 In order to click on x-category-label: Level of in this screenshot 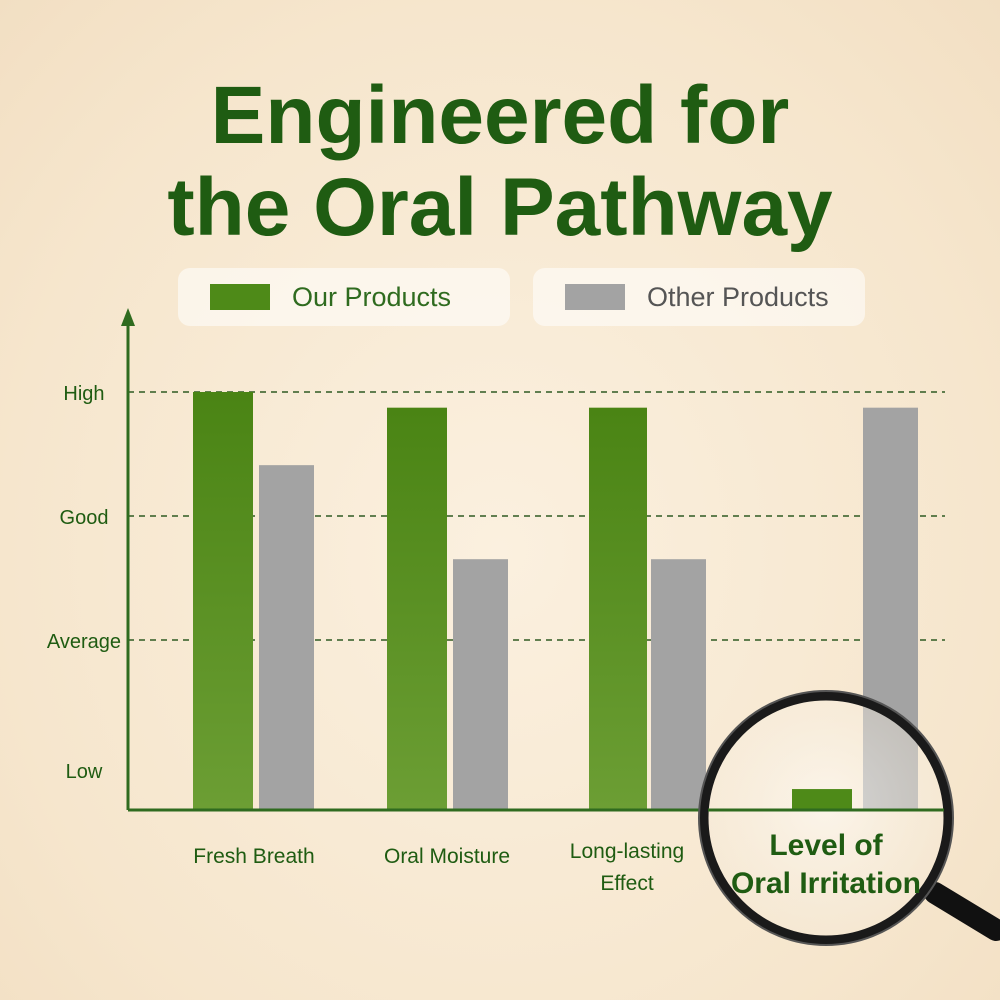, I will do `click(826, 845)`.